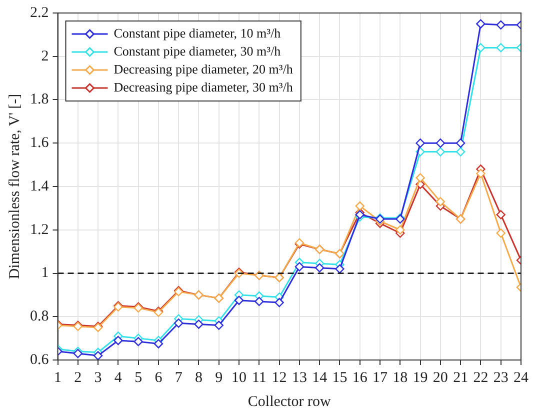 The height and width of the screenshot is (417, 535). What do you see at coordinates (239, 378) in the screenshot?
I see `x-tick-label: 10` at bounding box center [239, 378].